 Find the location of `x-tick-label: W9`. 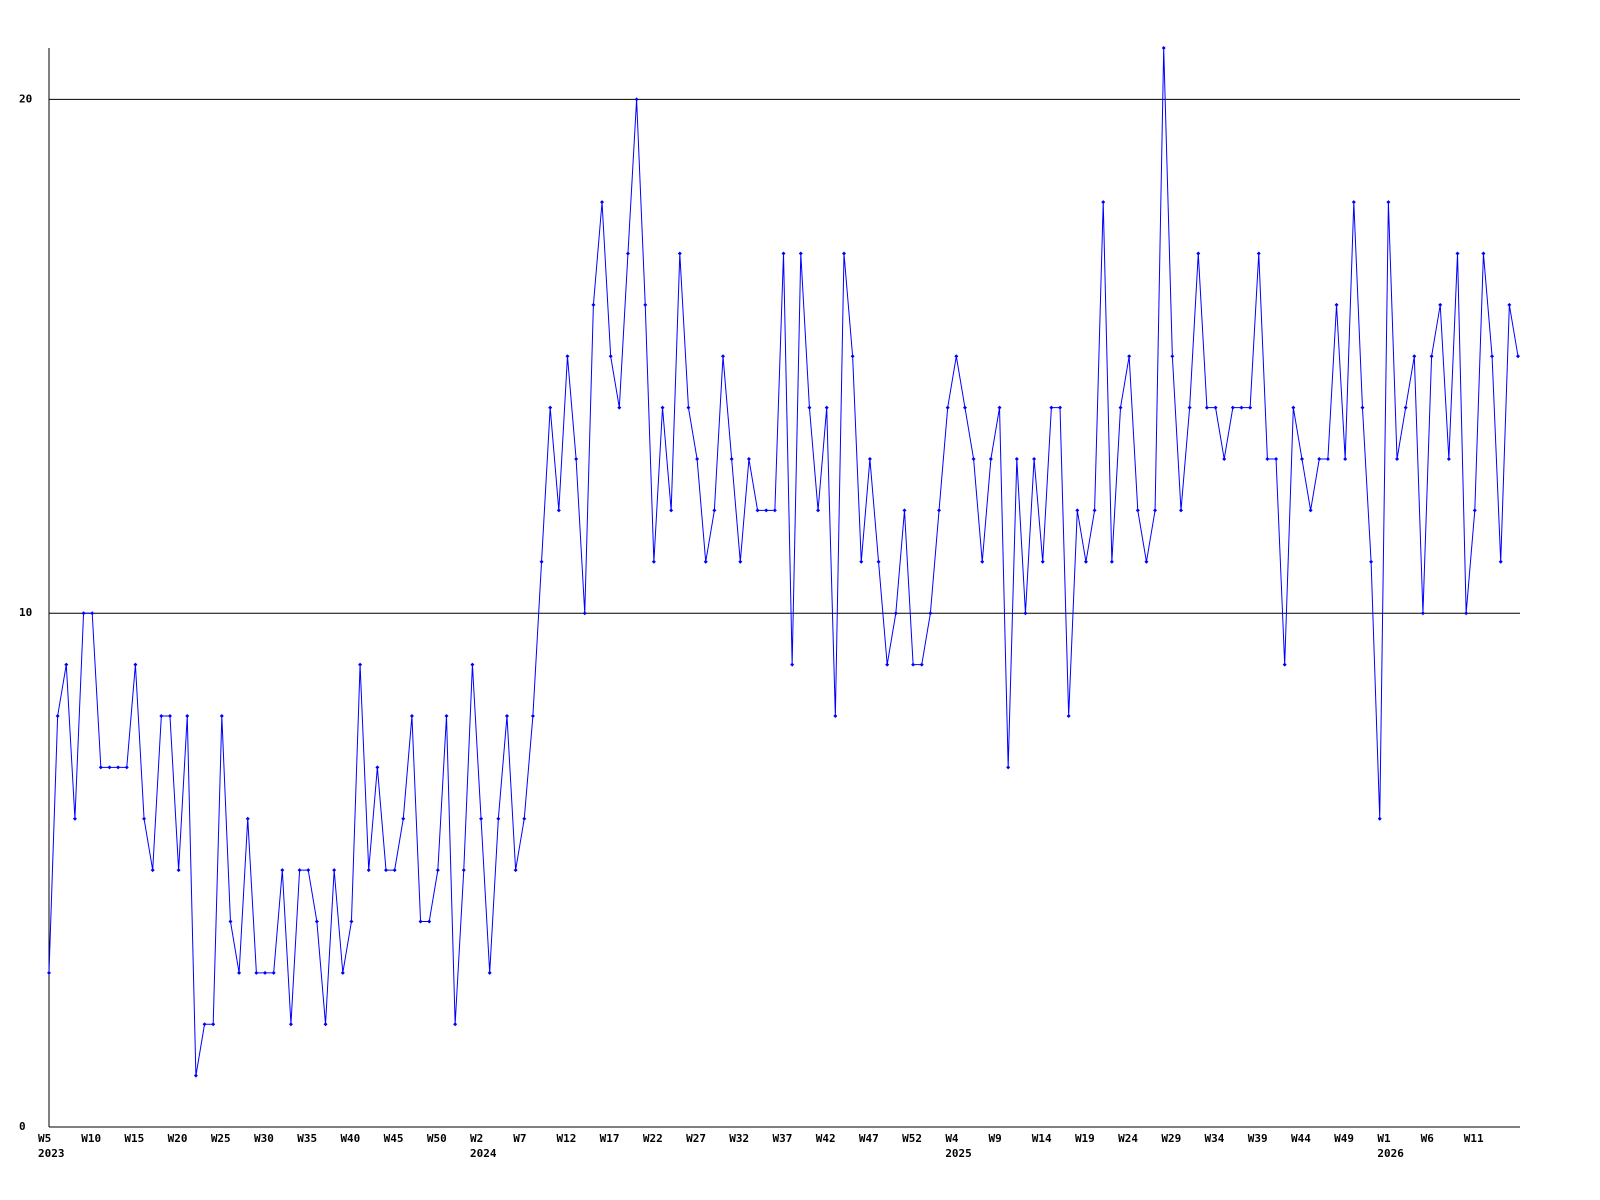

x-tick-label: W9 is located at coordinates (995, 1138).